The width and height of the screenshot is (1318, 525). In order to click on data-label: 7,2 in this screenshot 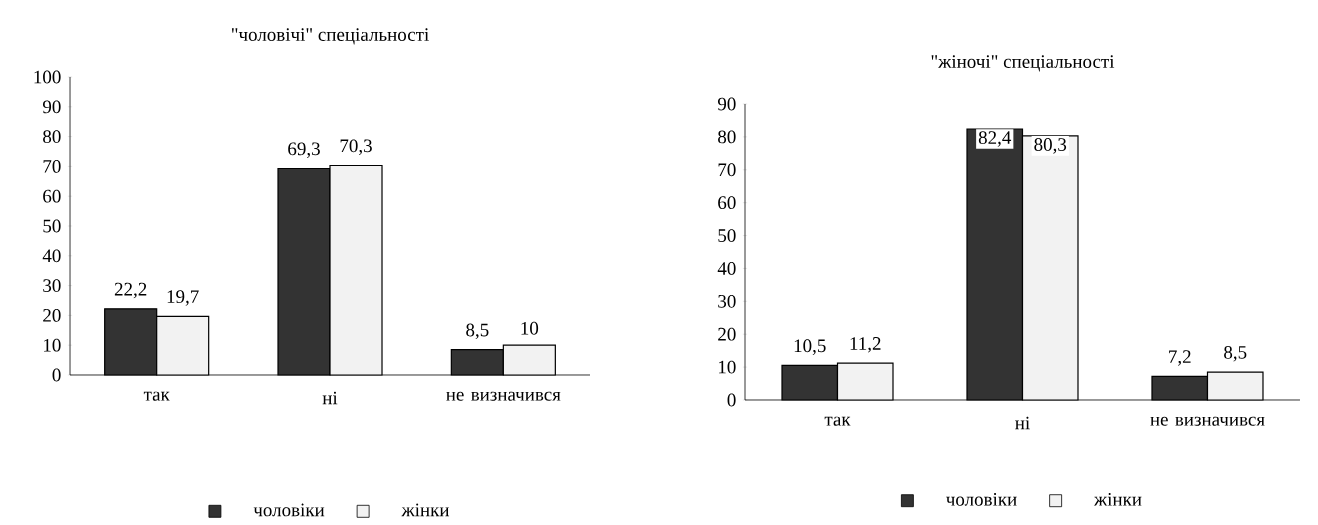, I will do `click(1180, 358)`.